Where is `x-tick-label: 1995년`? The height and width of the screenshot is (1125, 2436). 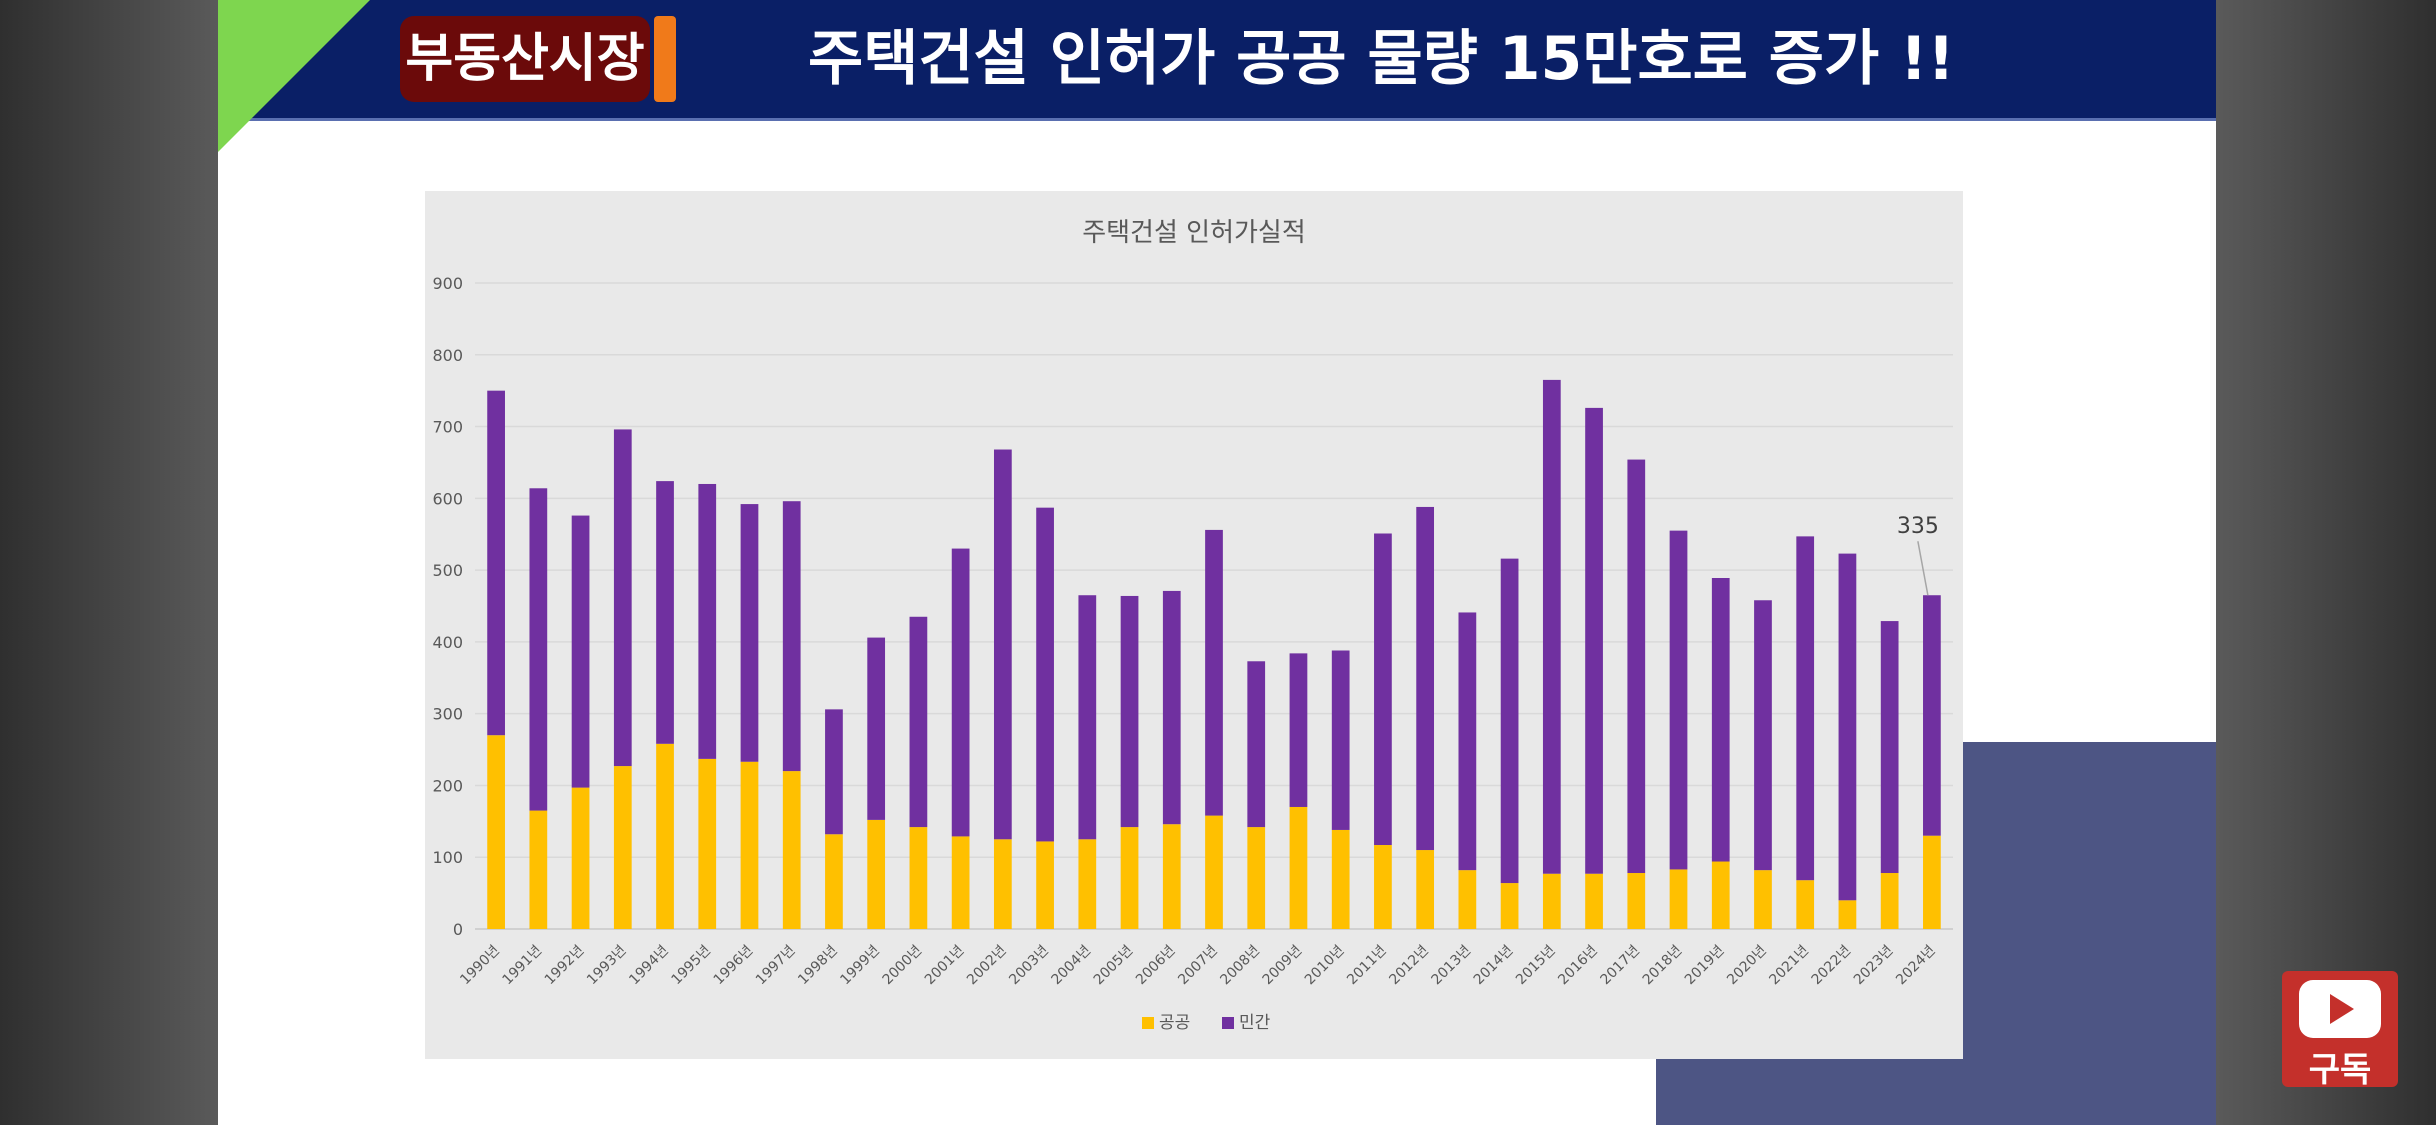
x-tick-label: 1995년 is located at coordinates (691, 966).